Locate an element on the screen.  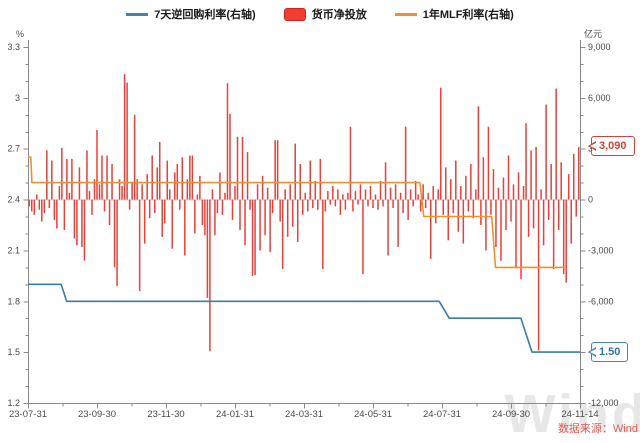
svg-text: 0 is located at coordinates (590, 200).